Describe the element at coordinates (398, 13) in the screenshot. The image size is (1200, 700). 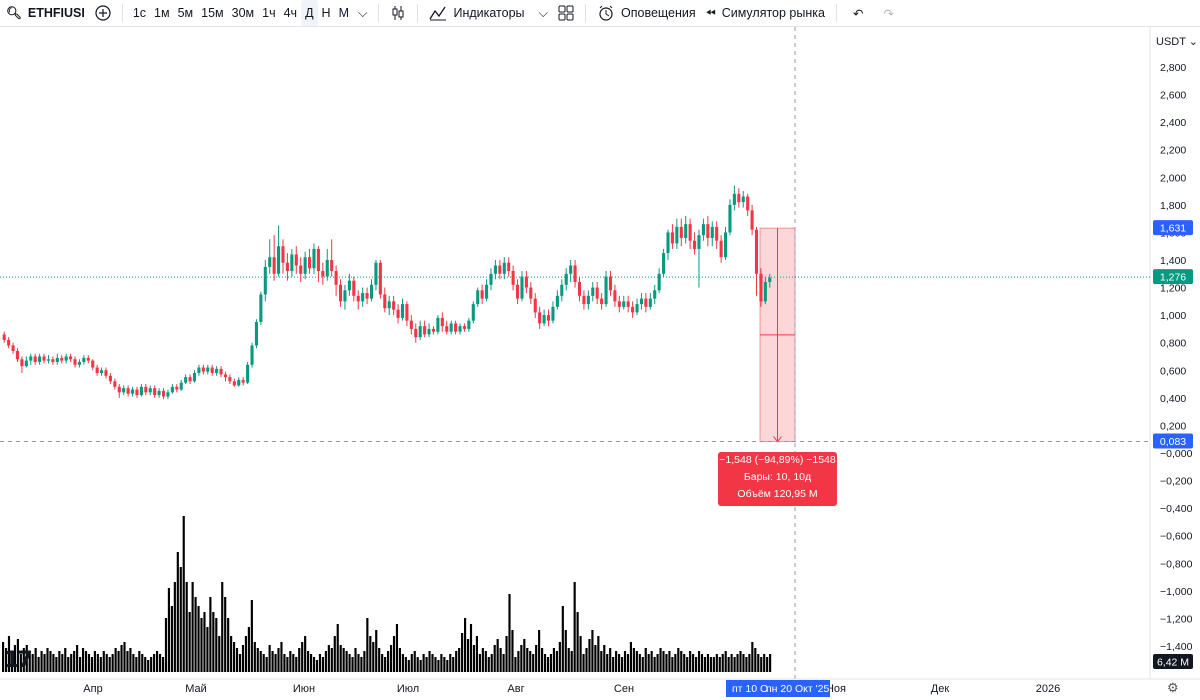
I see `chart-type-button` at that location.